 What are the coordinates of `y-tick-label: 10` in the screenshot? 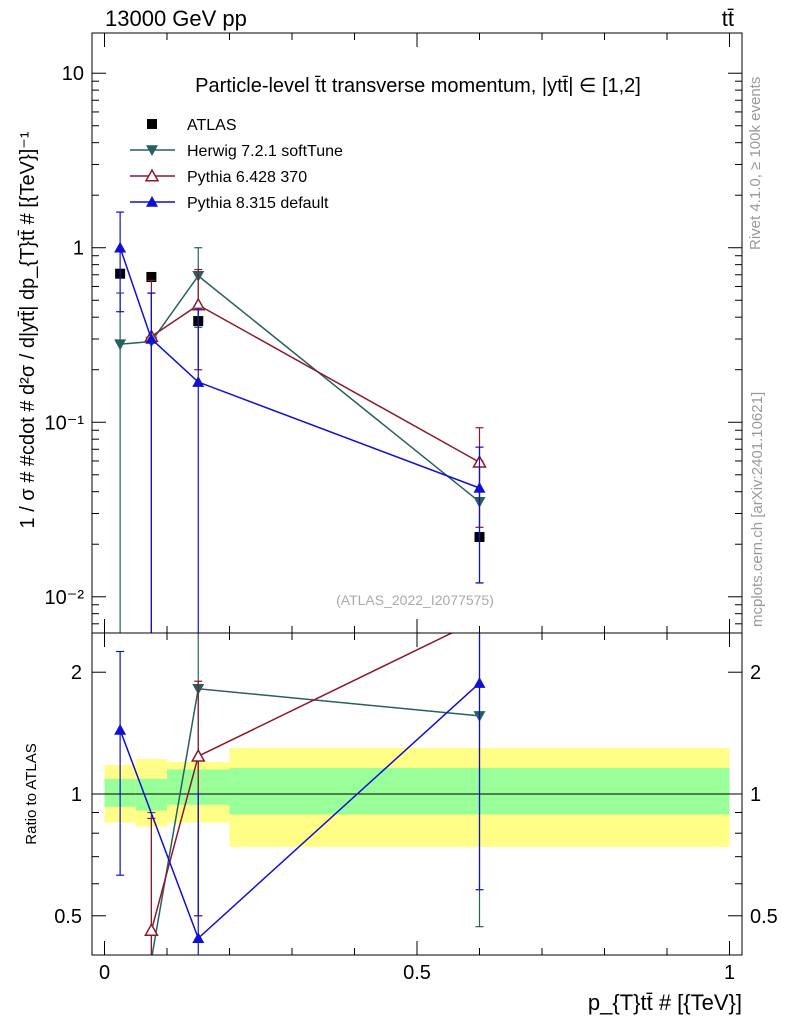 It's located at (73, 74).